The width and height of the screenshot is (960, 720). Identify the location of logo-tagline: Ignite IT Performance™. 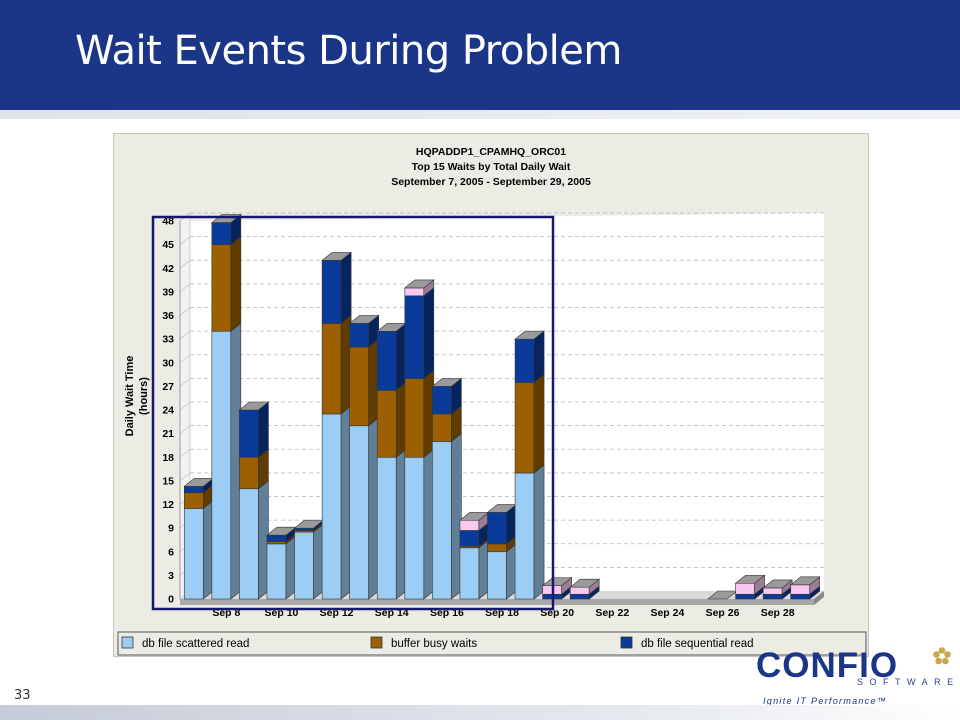
(825, 701).